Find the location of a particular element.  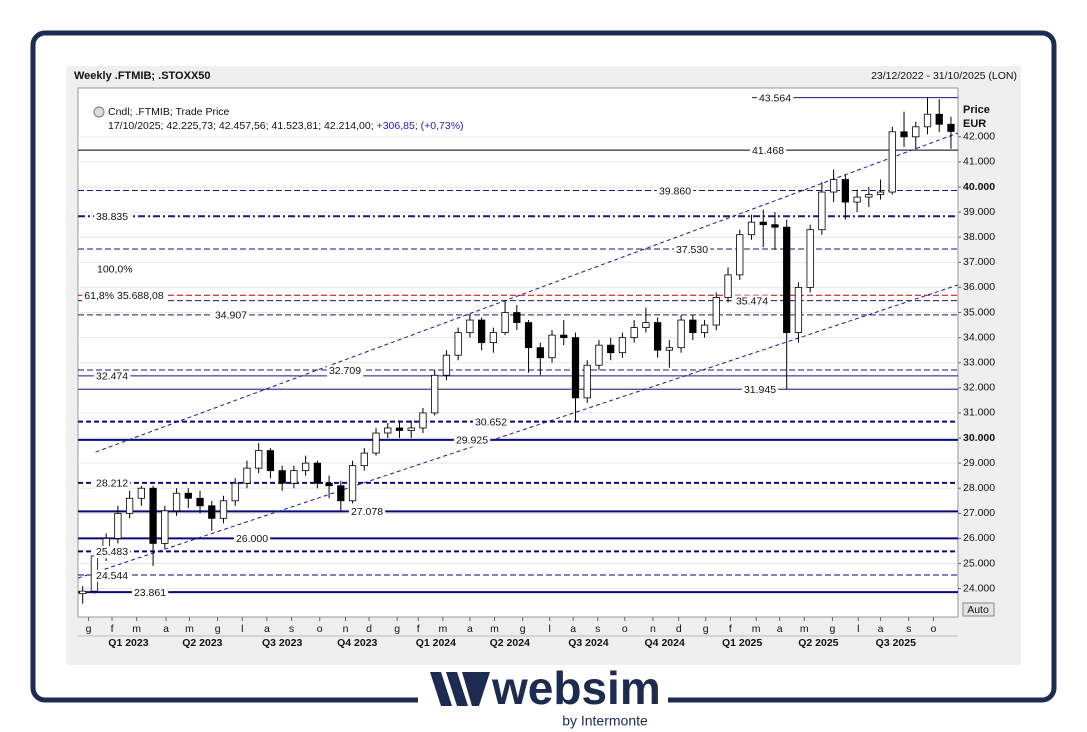

scale-mode: Auto is located at coordinates (978, 610).